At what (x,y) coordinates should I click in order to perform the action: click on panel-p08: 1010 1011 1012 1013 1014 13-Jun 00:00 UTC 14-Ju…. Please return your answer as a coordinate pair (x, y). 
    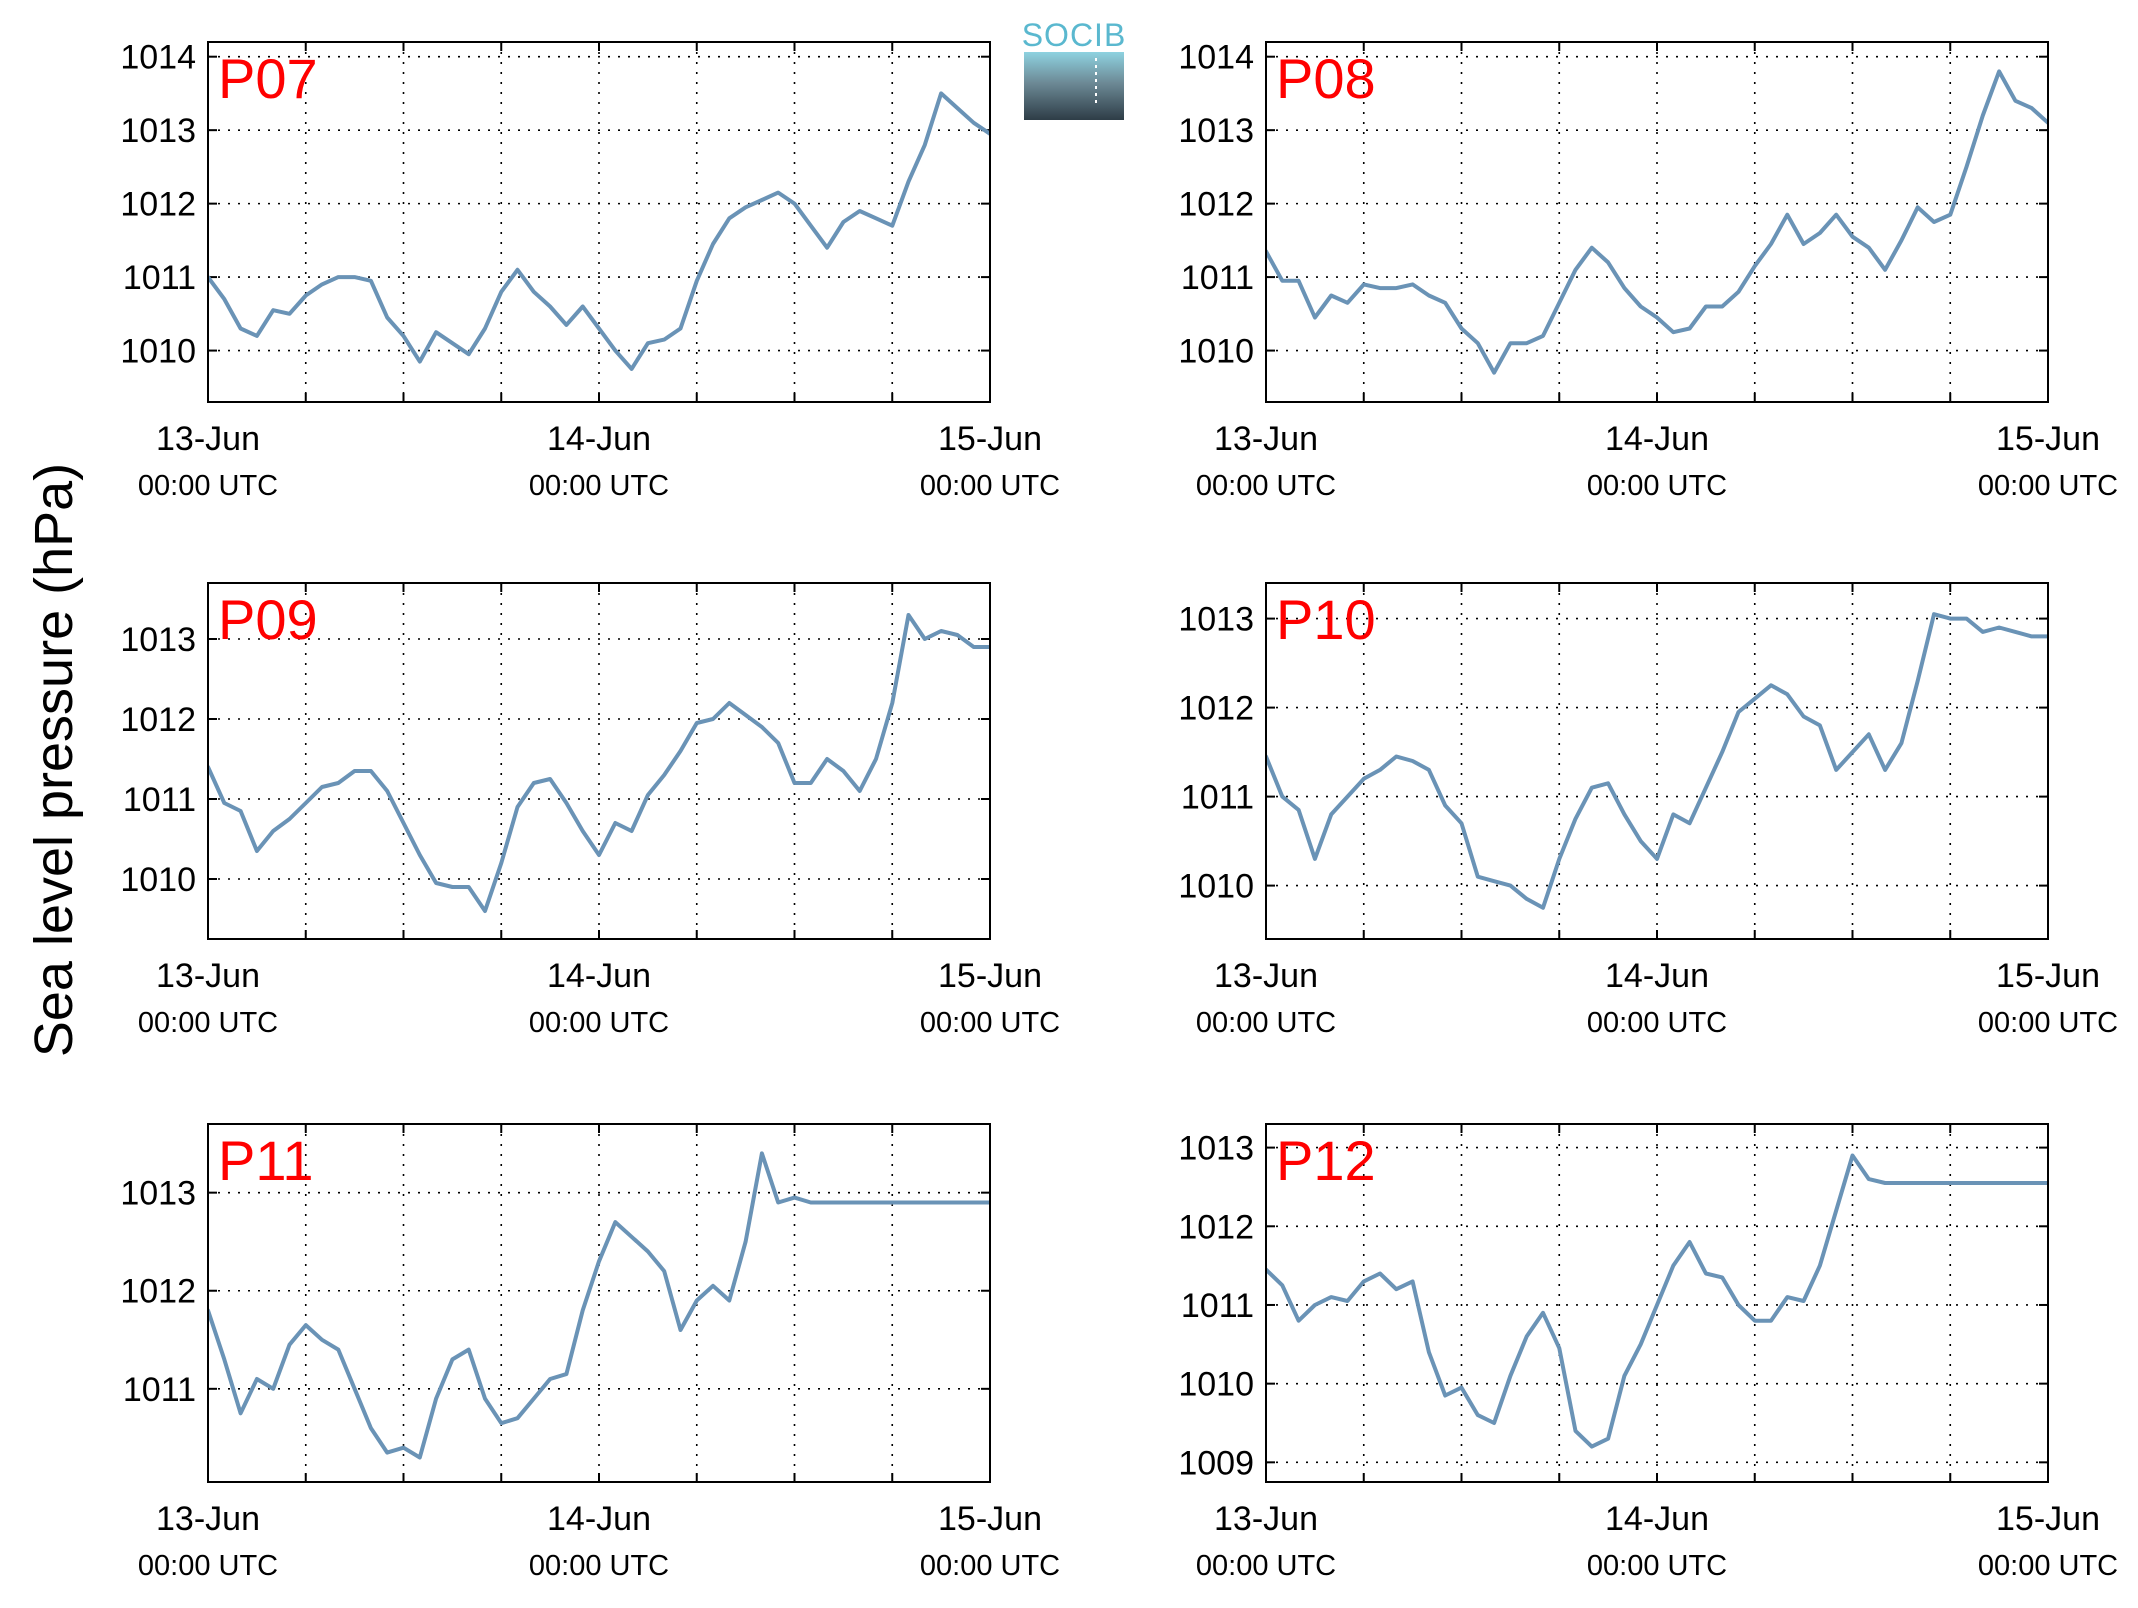
    Looking at the image, I should click on (1648, 270).